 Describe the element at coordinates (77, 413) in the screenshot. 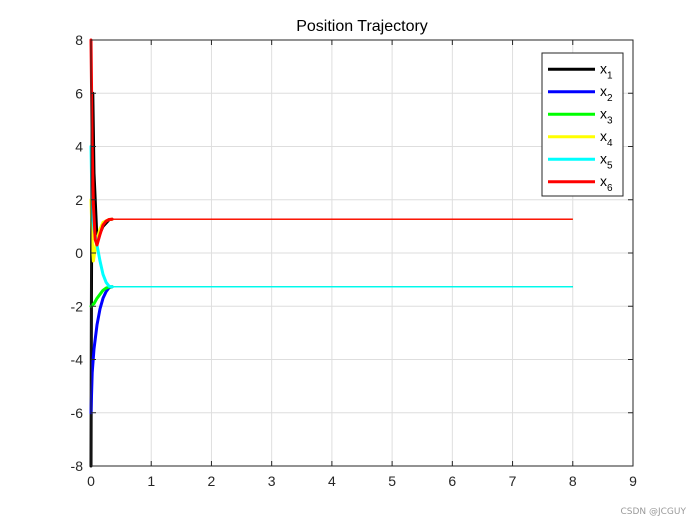

I see `y-tick-label: -6` at that location.